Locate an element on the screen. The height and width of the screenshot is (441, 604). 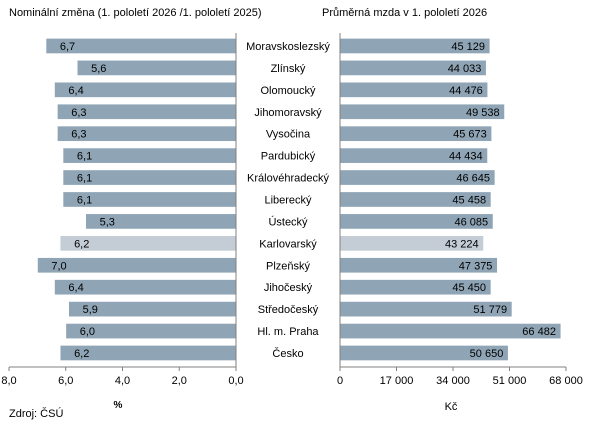
region-label: Jihomoravský is located at coordinates (288, 113).